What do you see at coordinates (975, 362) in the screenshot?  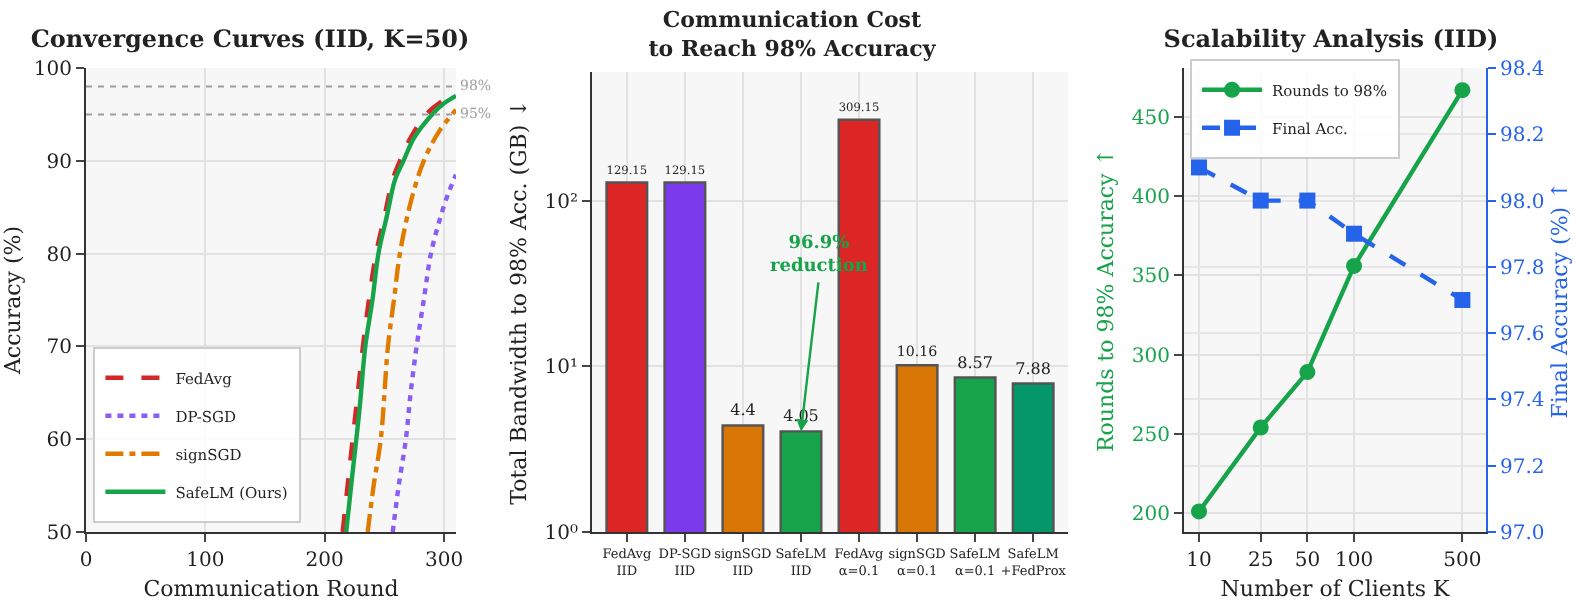 I see `data-label: 8.57` at bounding box center [975, 362].